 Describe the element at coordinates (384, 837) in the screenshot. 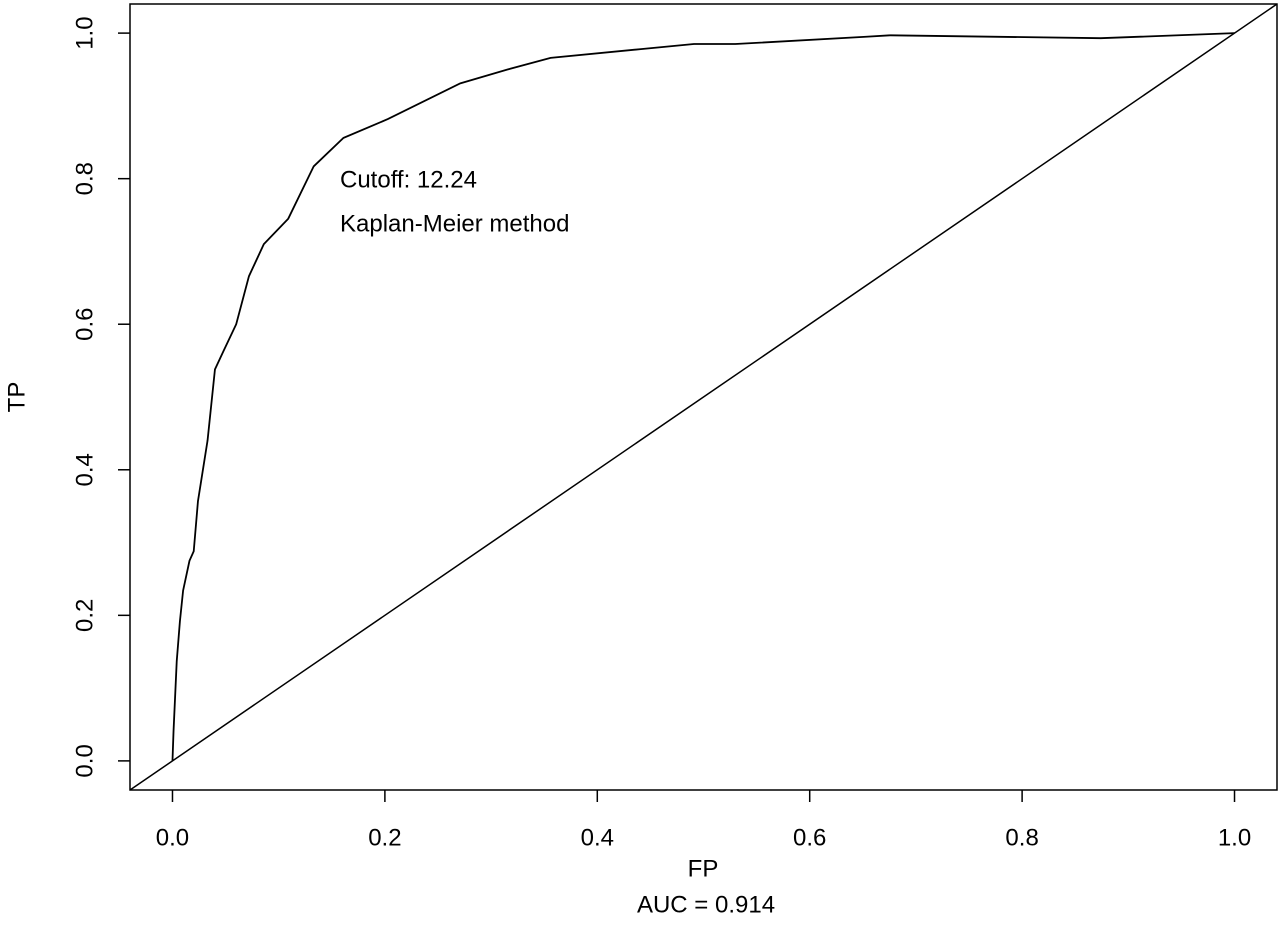

I see `x-tick-label: 0.2` at that location.